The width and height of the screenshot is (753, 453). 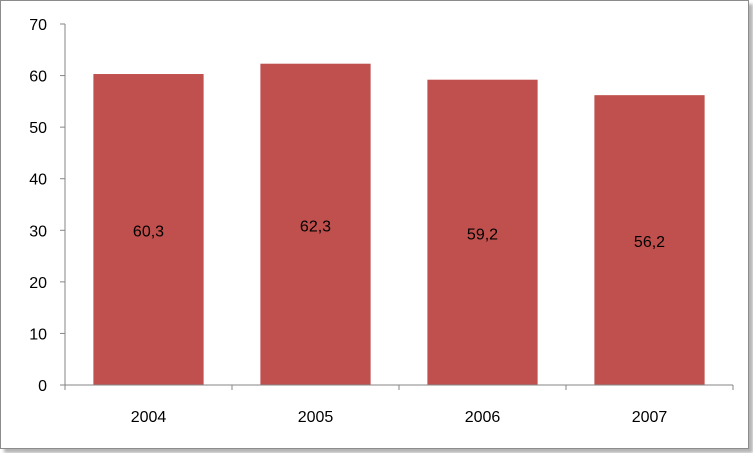 I want to click on data-labels: 60,3 62,3 59,2 56,2, so click(x=399, y=234).